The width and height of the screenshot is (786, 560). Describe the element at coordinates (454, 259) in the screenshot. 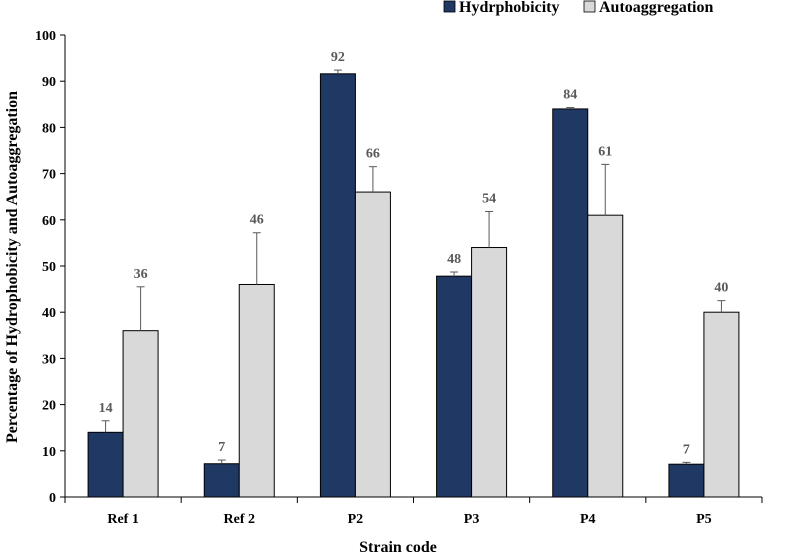

I see `data-label: 48` at that location.